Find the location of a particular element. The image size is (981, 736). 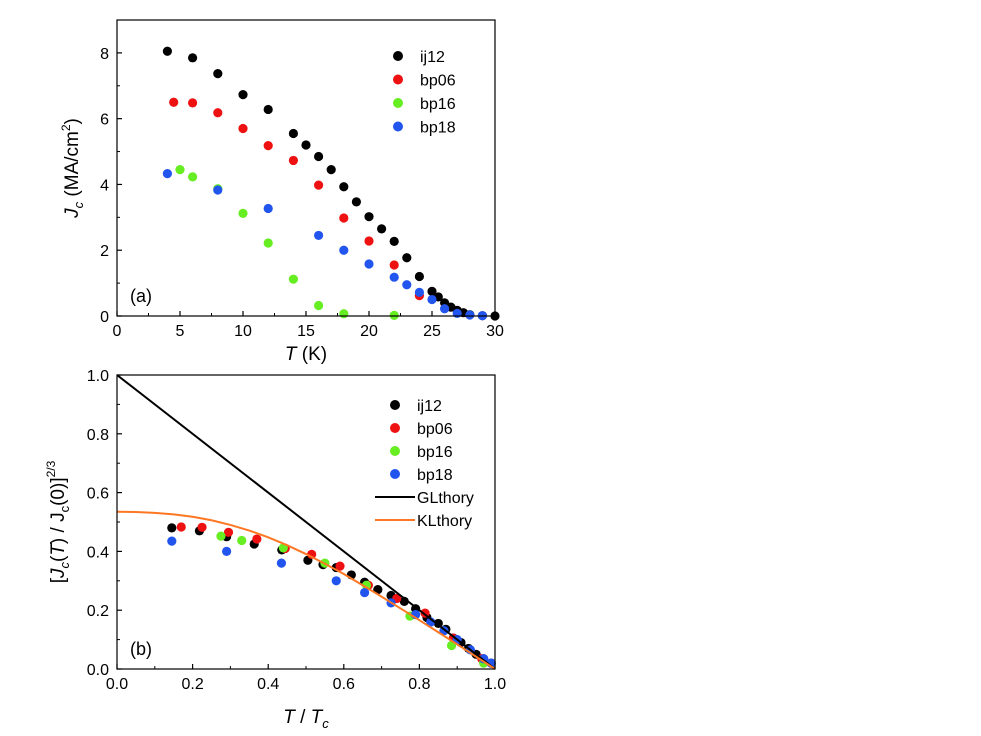

panel-b-ytick-label: 1.0 is located at coordinates (98, 376).